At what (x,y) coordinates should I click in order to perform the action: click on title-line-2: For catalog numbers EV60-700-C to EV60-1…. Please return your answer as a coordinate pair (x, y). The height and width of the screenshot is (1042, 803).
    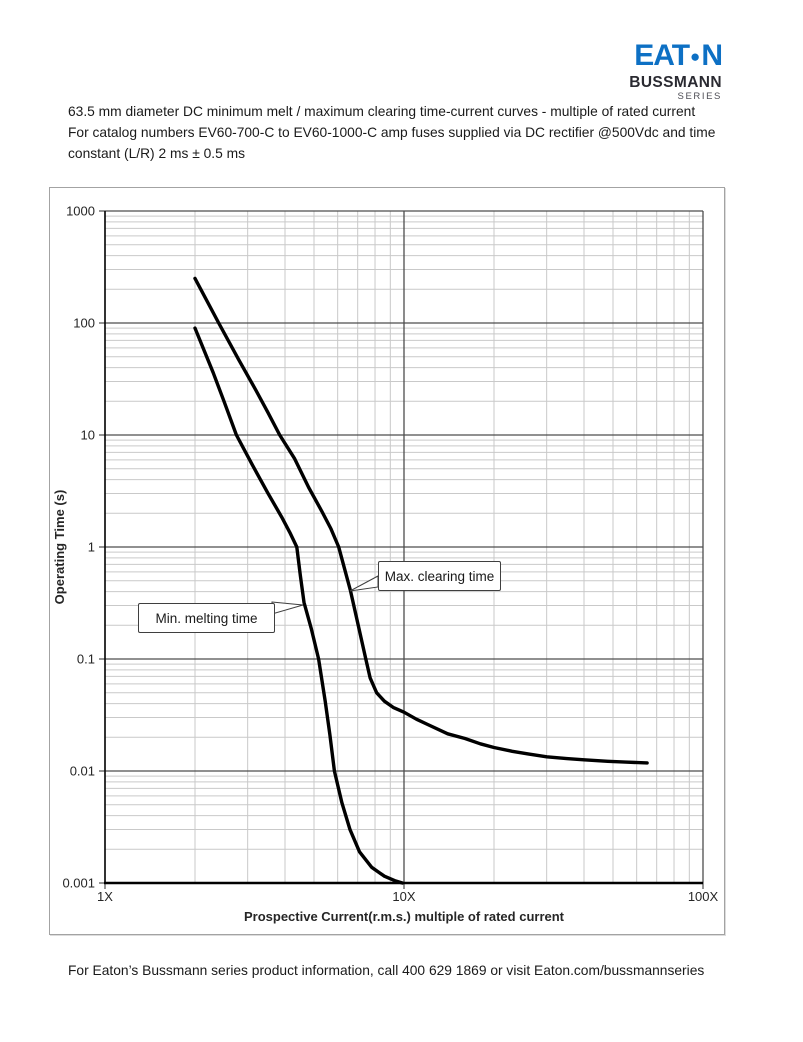
    Looking at the image, I should click on (392, 132).